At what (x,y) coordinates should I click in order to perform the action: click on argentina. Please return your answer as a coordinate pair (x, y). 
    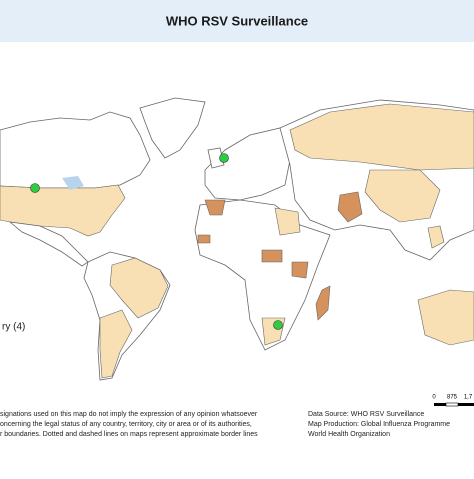
    Looking at the image, I should click on (116, 344).